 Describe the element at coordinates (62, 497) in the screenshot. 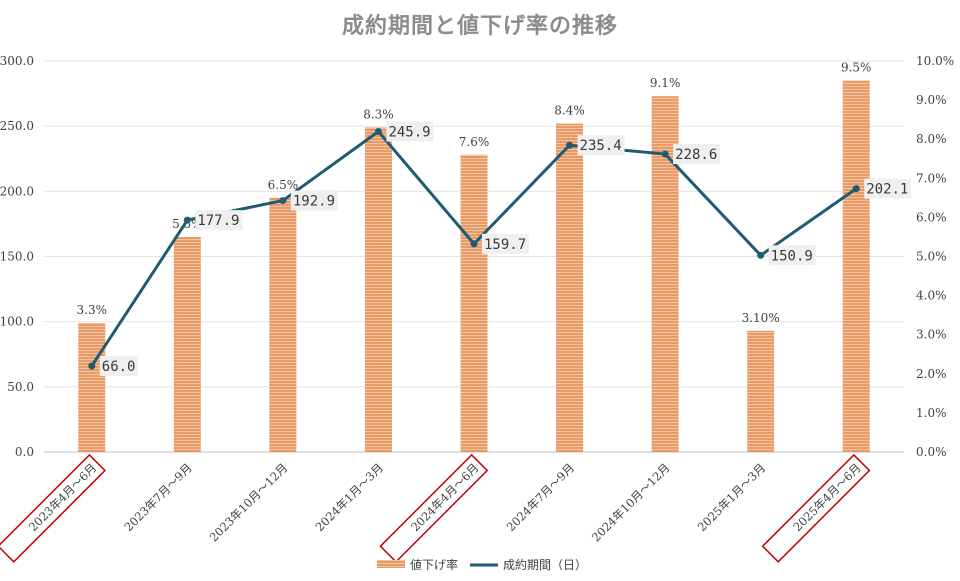

I see `x-category-label: 2023年4月～6月` at that location.